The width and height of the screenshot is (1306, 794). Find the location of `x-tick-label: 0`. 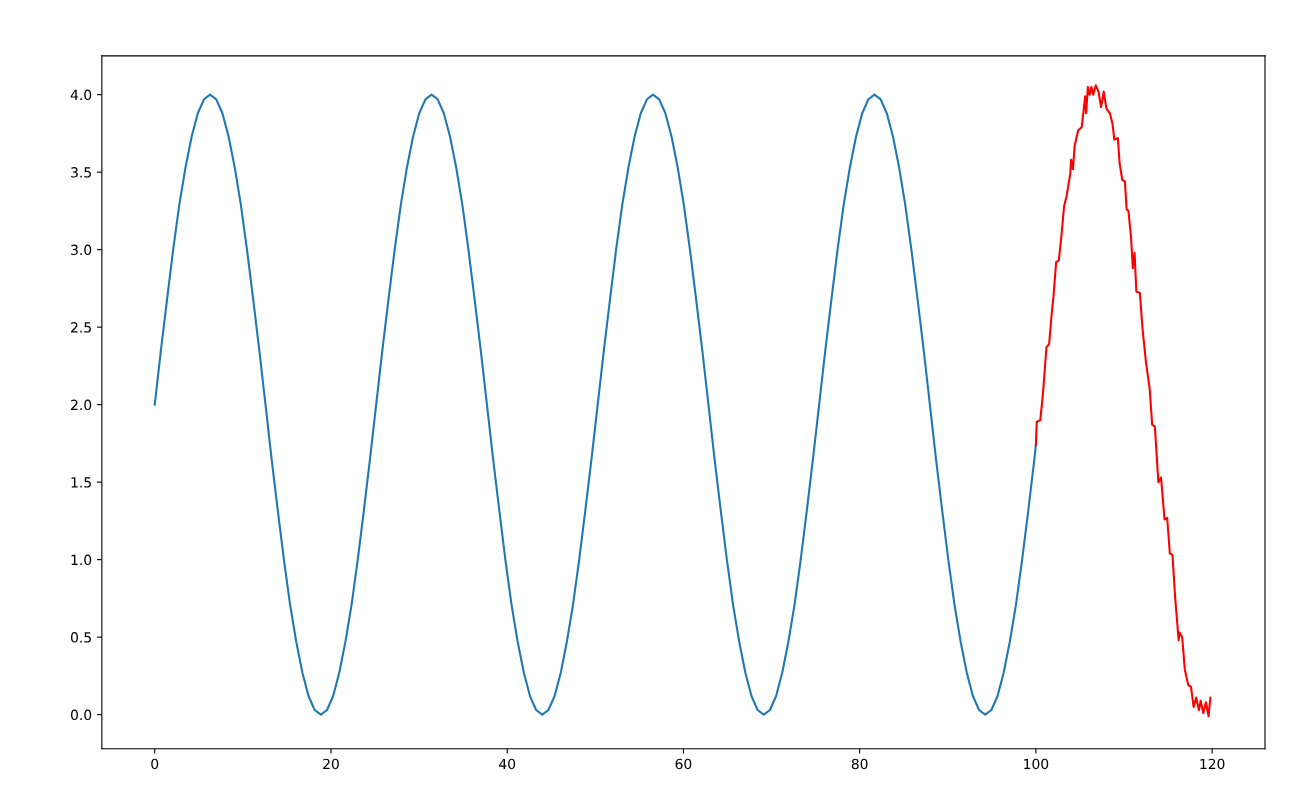

x-tick-label: 0 is located at coordinates (155, 764).